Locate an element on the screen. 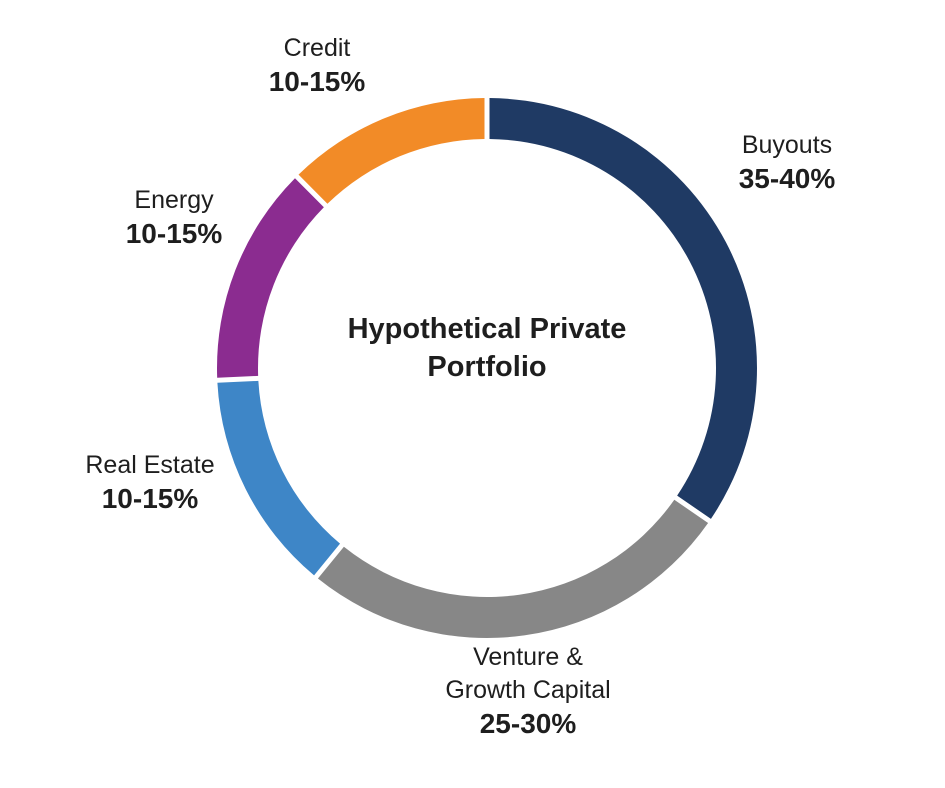 The width and height of the screenshot is (945, 788). donut-segment-venture-growth-capital is located at coordinates (513, 568).